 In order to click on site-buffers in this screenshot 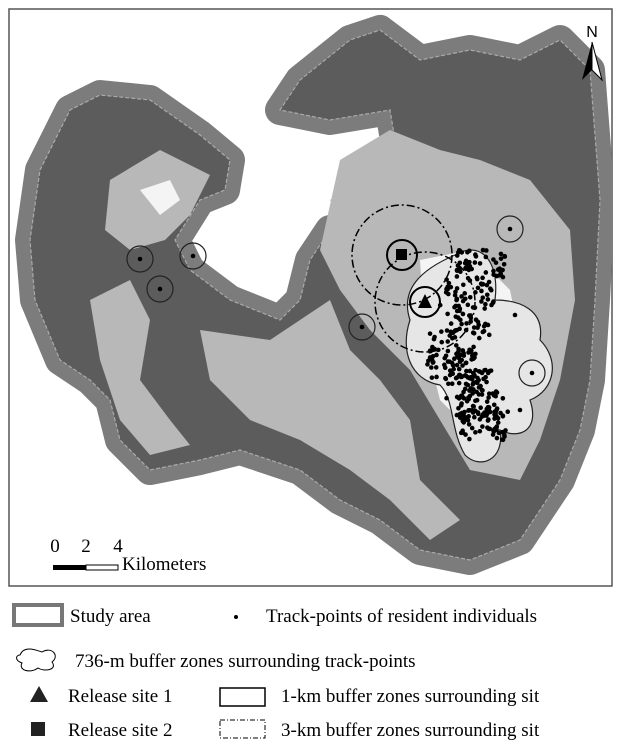, I will do `click(413, 278)`.